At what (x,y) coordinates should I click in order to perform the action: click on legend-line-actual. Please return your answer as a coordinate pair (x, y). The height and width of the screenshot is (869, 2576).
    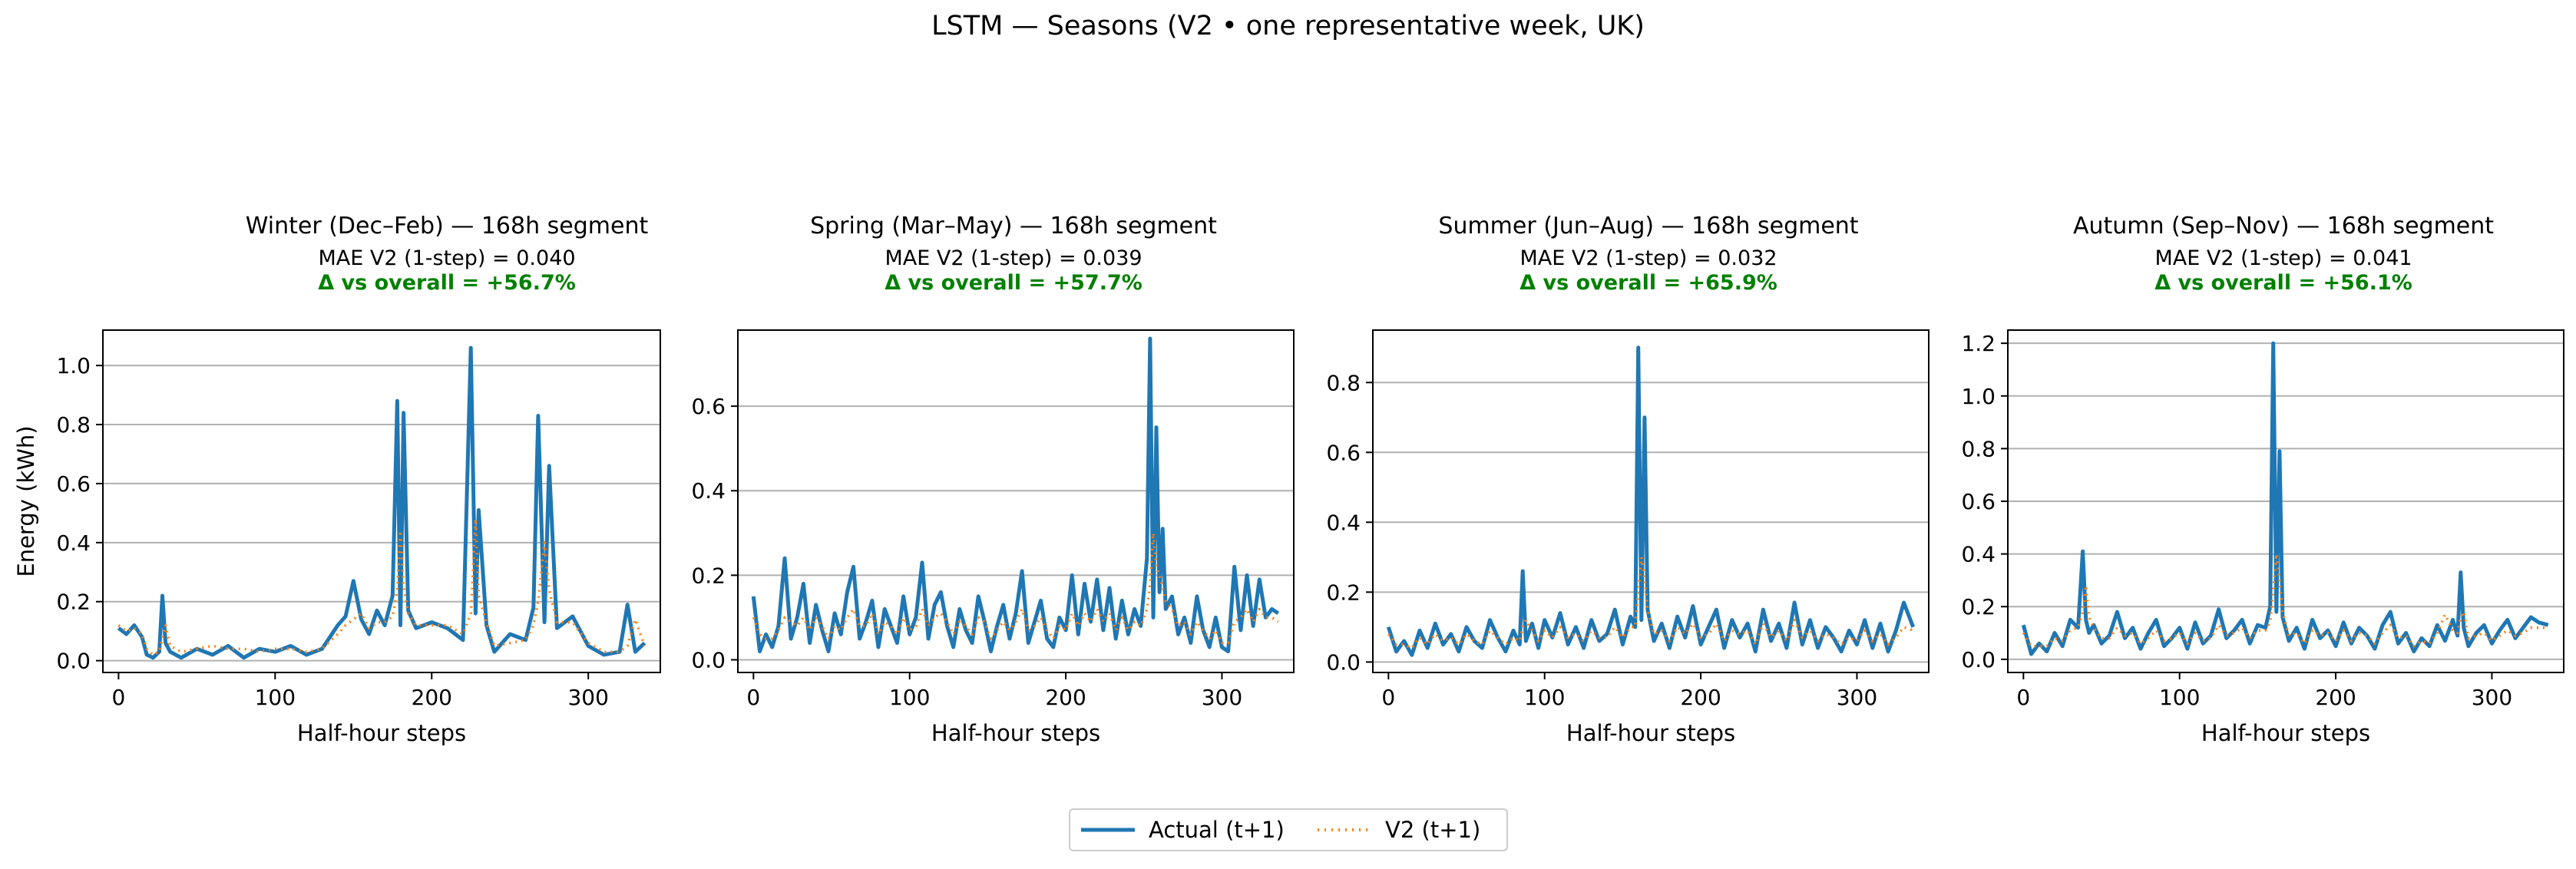
    Looking at the image, I should click on (1108, 830).